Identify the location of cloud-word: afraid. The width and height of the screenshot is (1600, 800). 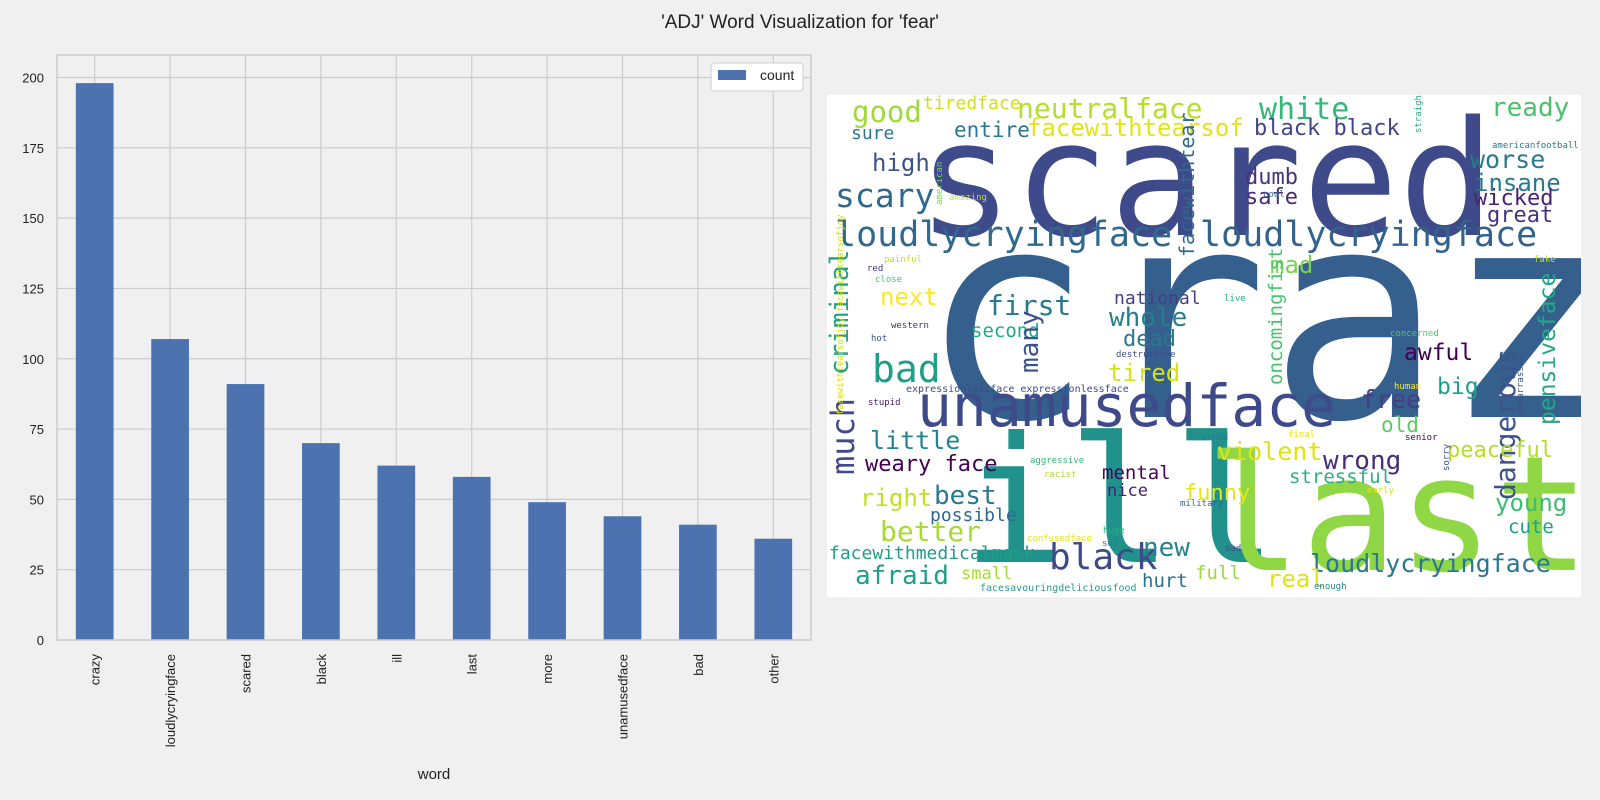
(902, 576).